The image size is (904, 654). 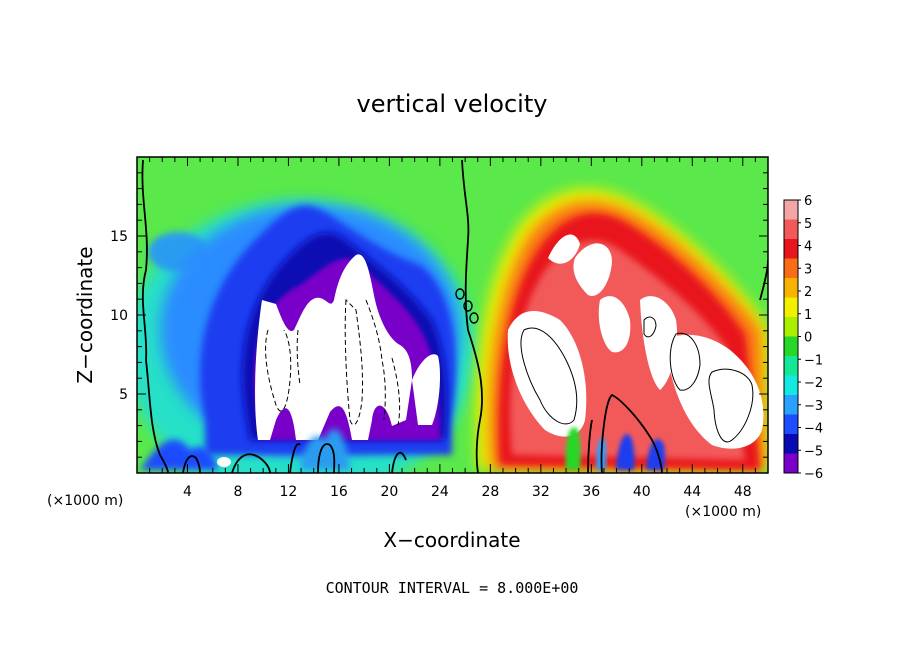 I want to click on colorbar-label: 3, so click(x=808, y=269).